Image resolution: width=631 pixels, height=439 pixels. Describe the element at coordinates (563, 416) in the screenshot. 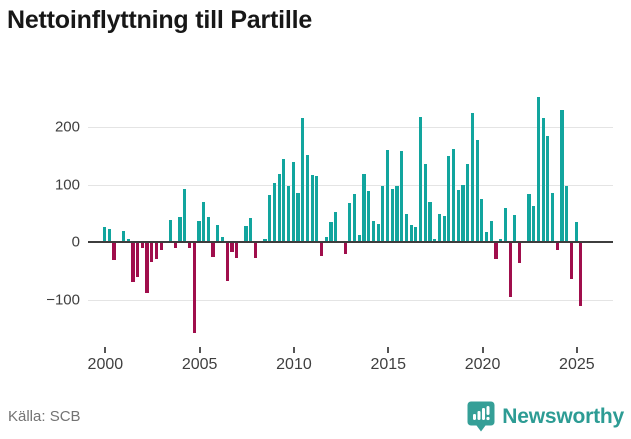

I see `newsworthy-wordmark: Newsworthy` at that location.